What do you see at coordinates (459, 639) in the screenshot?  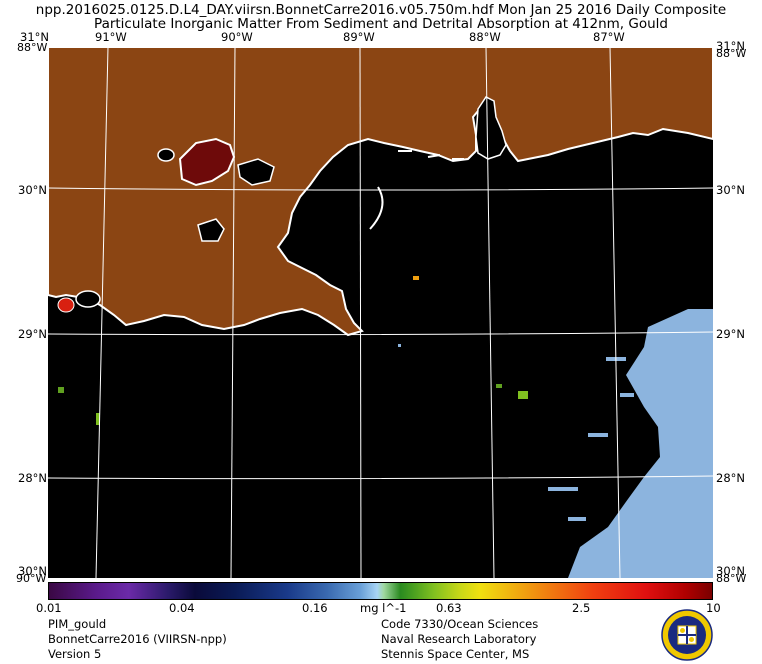 I see `org-name: Naval Research Laboratory` at bounding box center [459, 639].